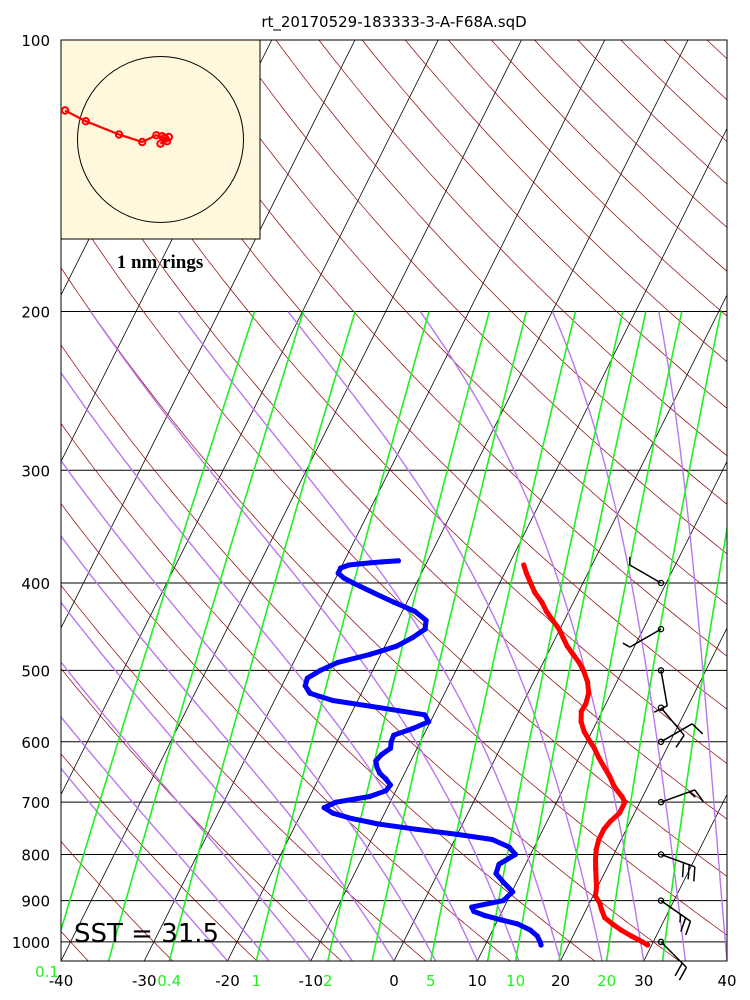 This screenshot has height=1000, width=750. I want to click on pressure-tick-label: 500, so click(35, 671).